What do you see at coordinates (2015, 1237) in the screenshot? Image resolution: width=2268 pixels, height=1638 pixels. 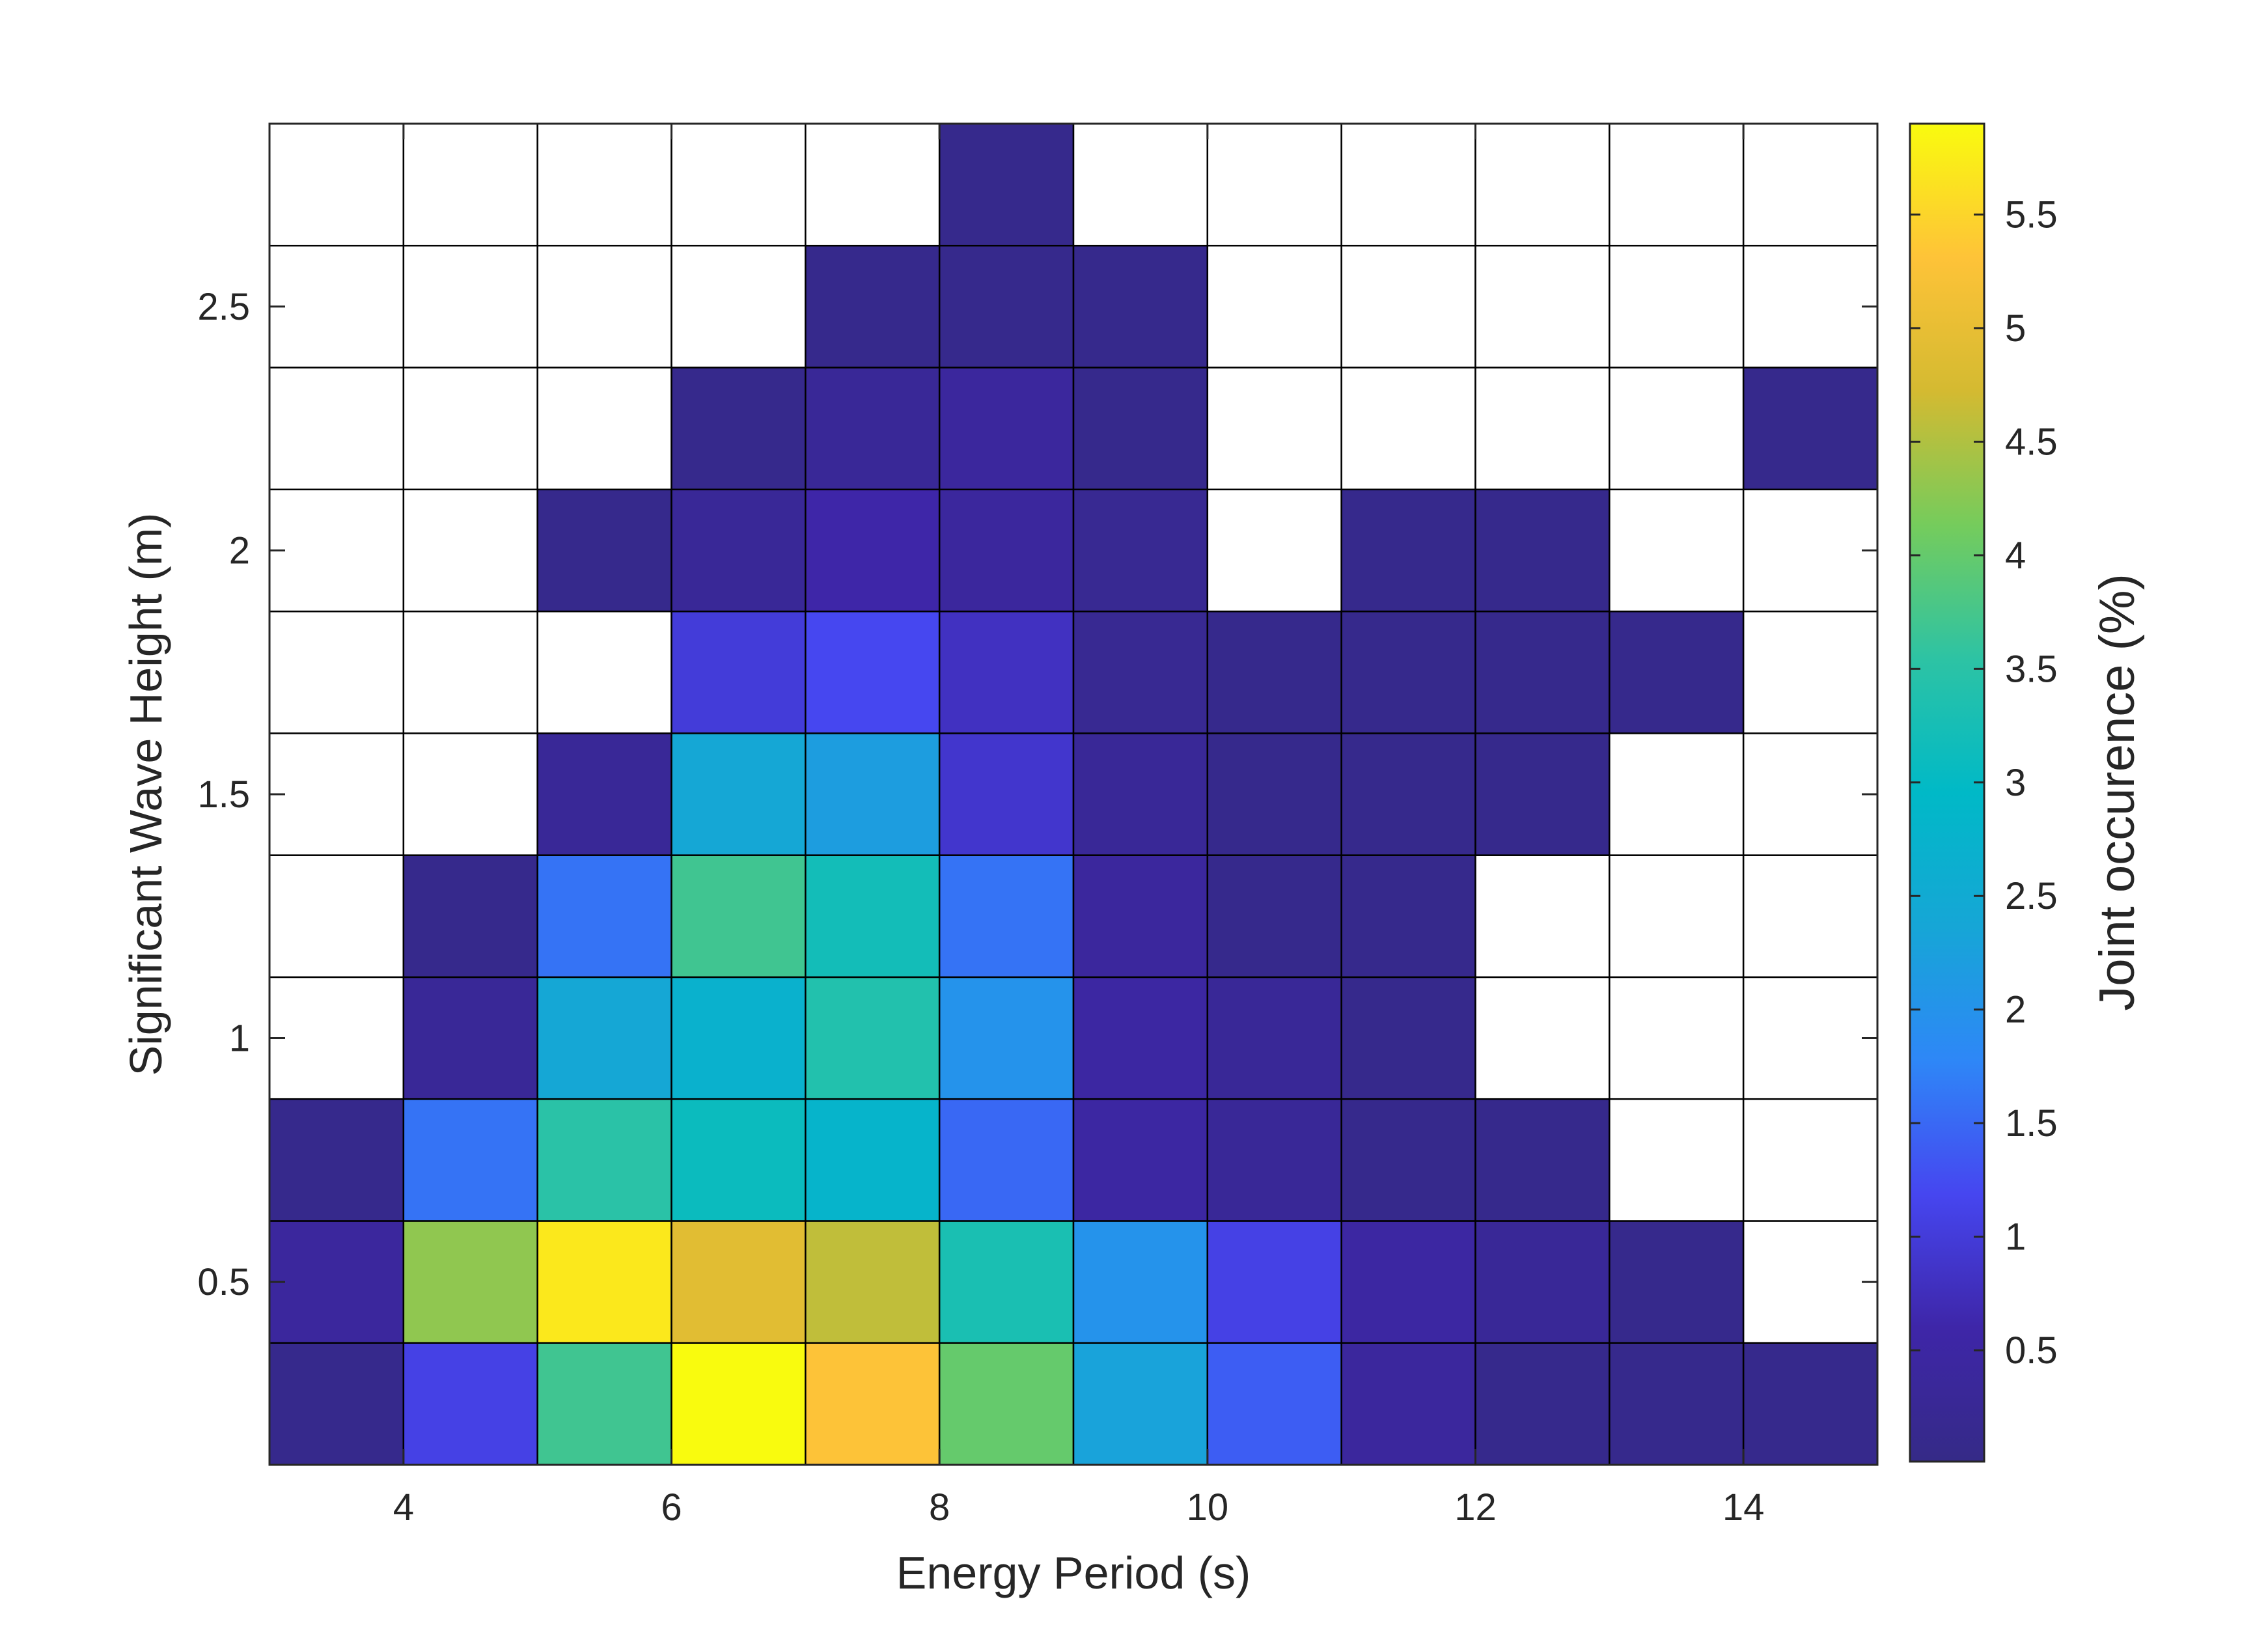 I see `colorbar-tick-label: 1` at bounding box center [2015, 1237].